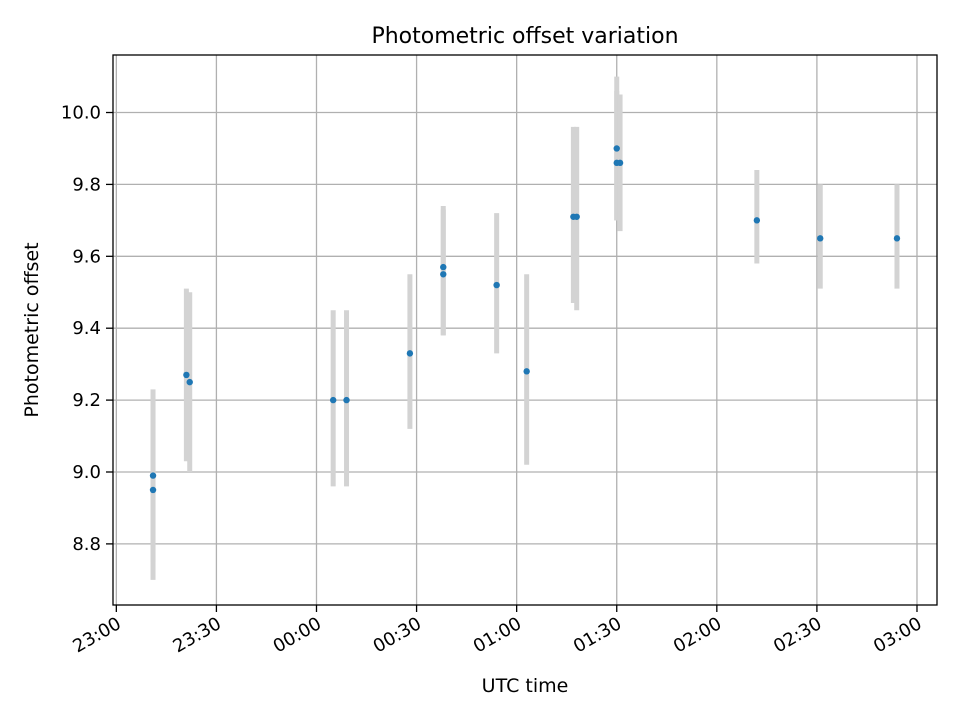  I want to click on y-tick-label: 8.8, so click(86, 544).